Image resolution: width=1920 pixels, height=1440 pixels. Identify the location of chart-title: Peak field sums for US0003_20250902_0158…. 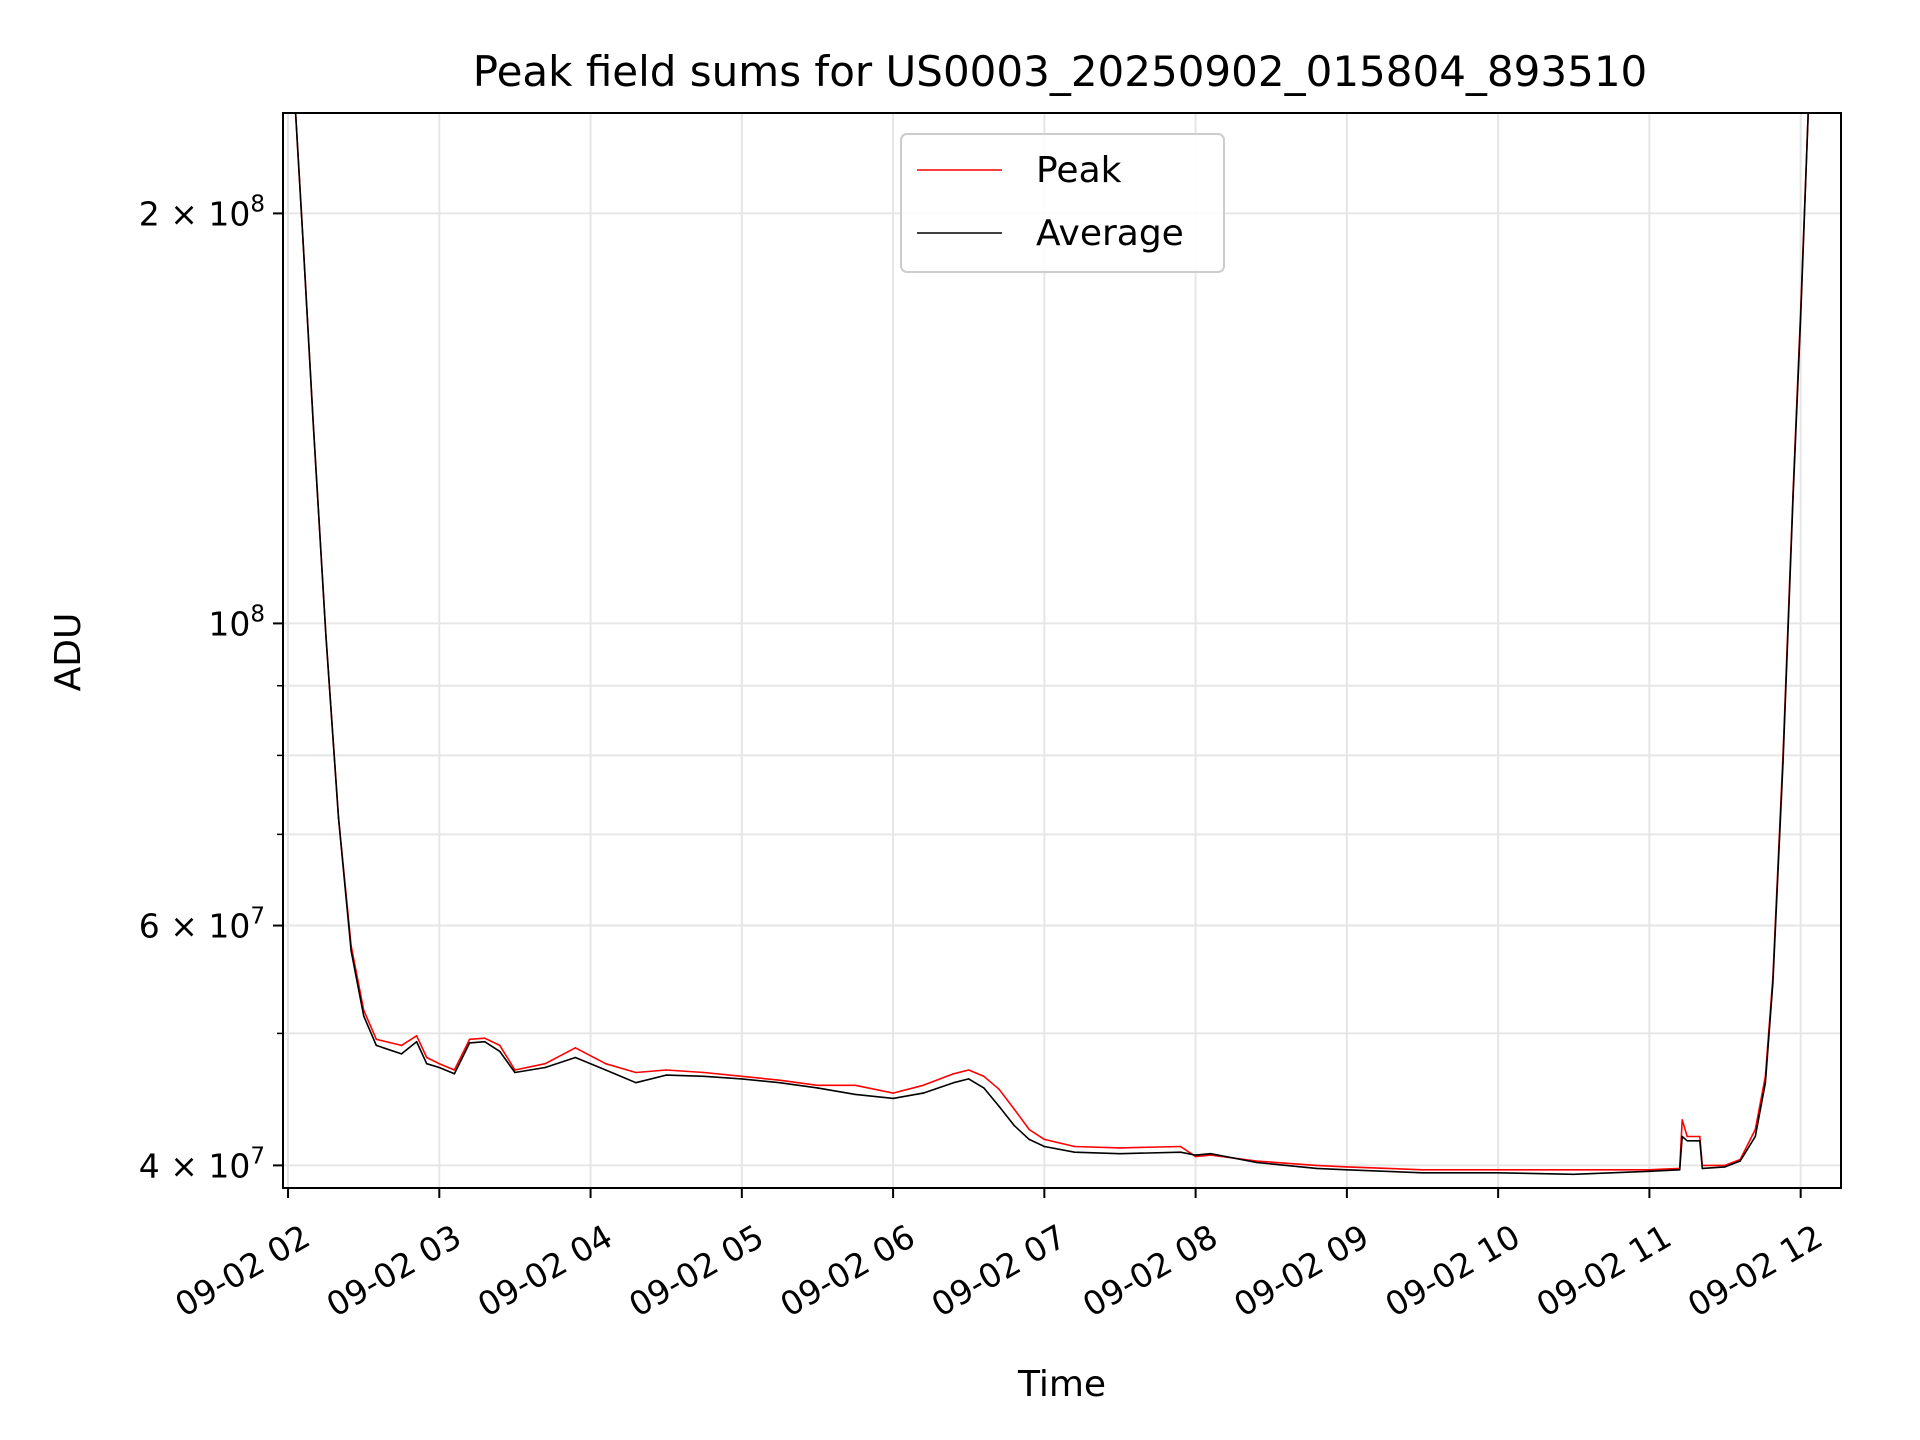
(1060, 71).